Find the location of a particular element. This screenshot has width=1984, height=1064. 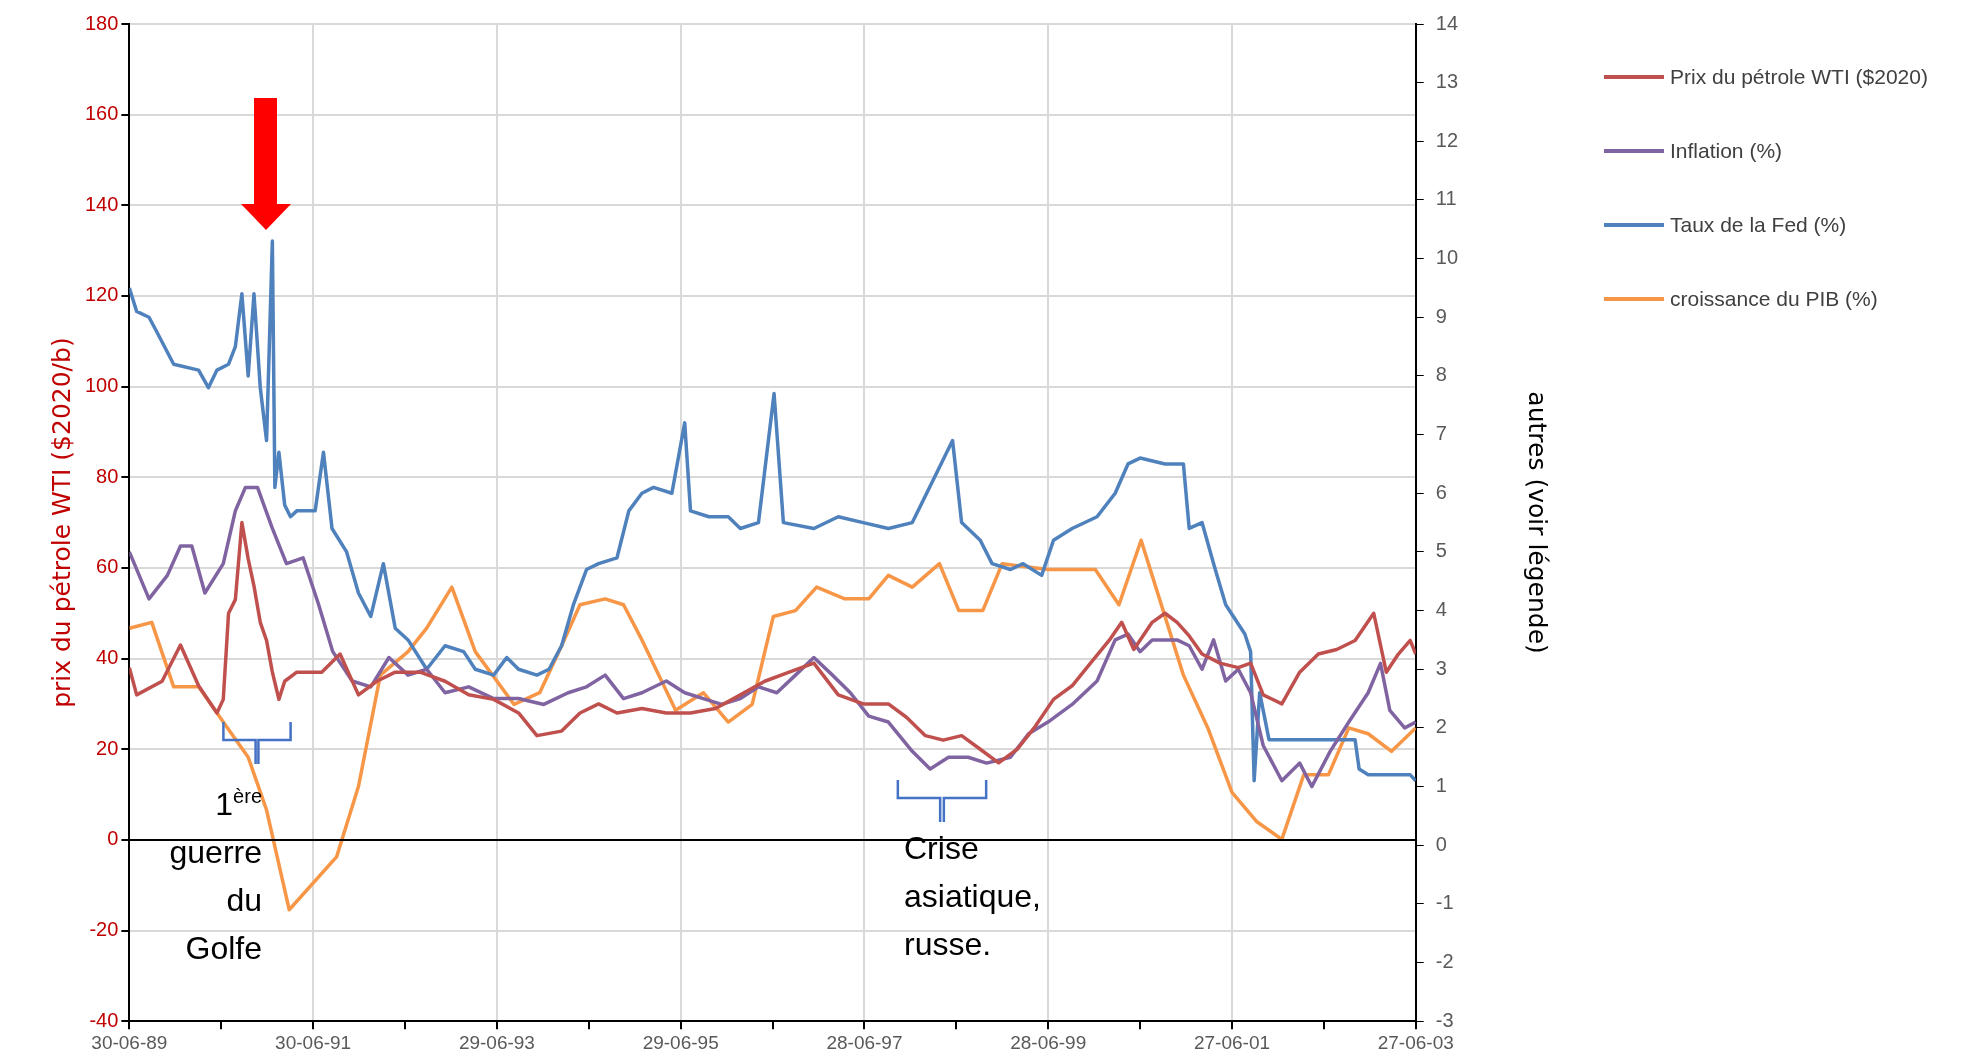

y-tick-label: 180 is located at coordinates (101, 22).